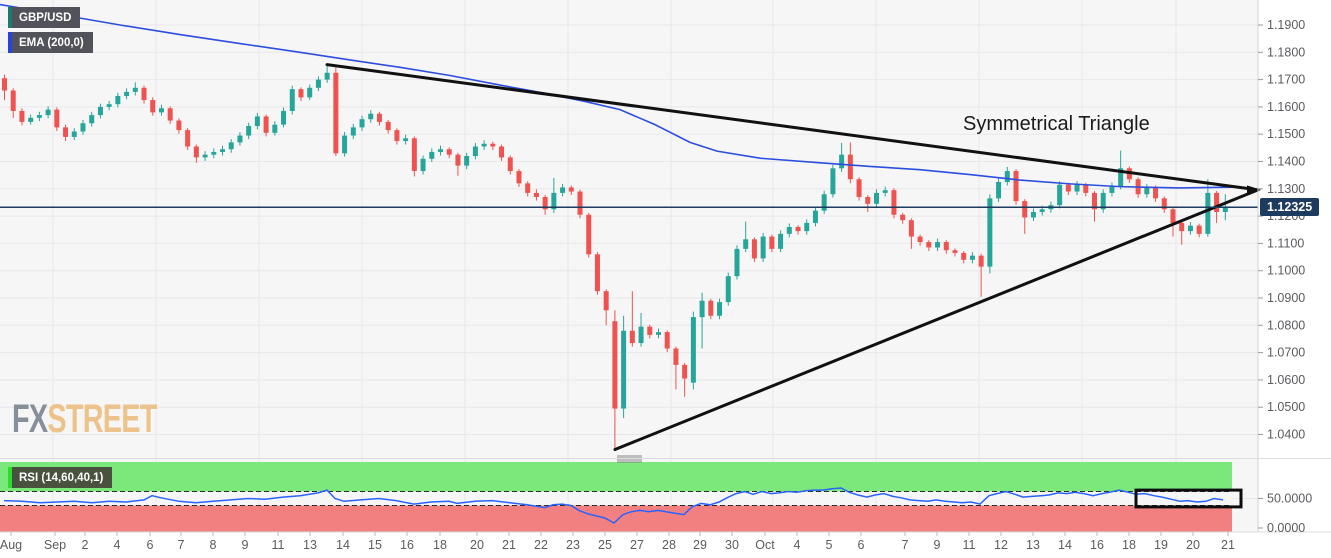 This screenshot has height=558, width=1331. What do you see at coordinates (11, 545) in the screenshot?
I see `time-axis-label: Aug` at bounding box center [11, 545].